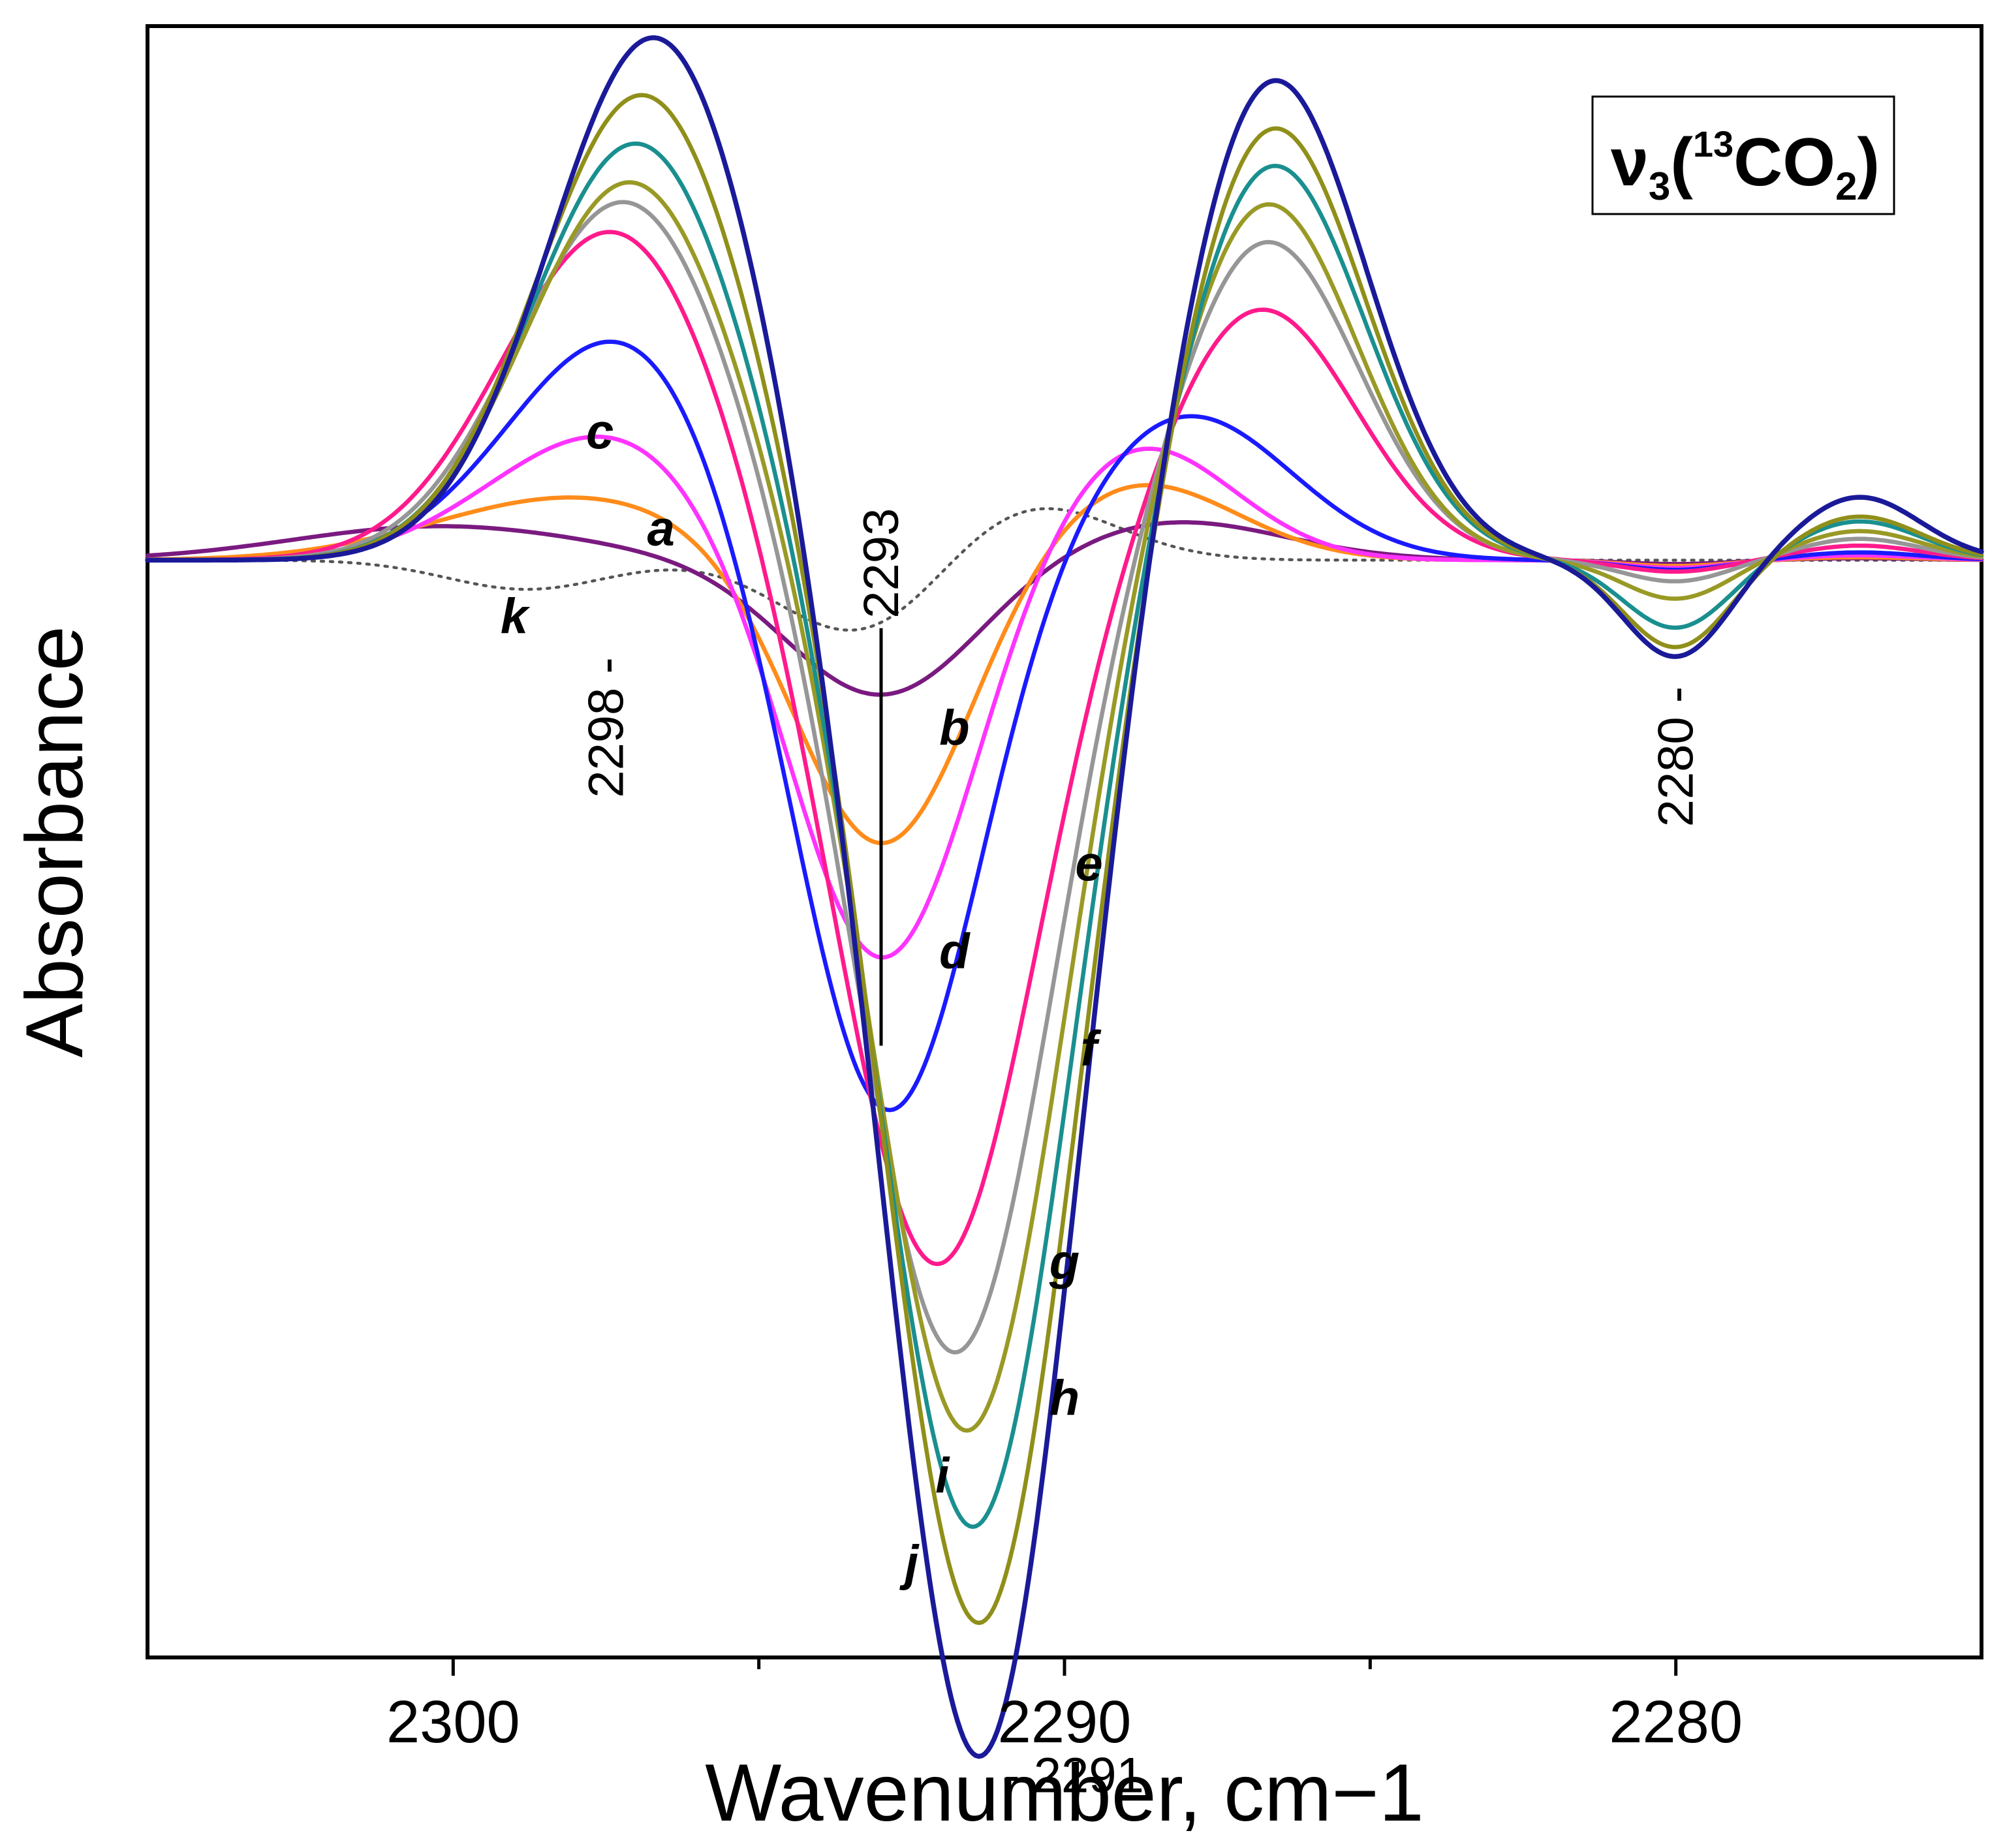 Image resolution: width=2005 pixels, height=1848 pixels. What do you see at coordinates (600, 432) in the screenshot?
I see `curve-letter-c: c` at bounding box center [600, 432].